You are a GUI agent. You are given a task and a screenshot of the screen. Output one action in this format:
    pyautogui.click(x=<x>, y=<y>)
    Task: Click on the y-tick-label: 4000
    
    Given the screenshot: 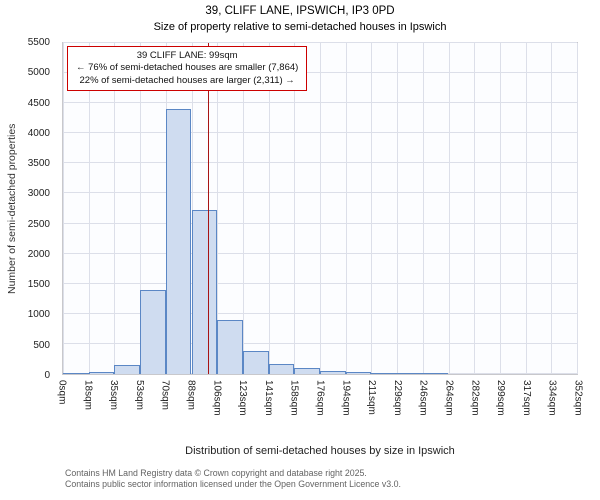 What is the action you would take?
    pyautogui.click(x=38, y=133)
    